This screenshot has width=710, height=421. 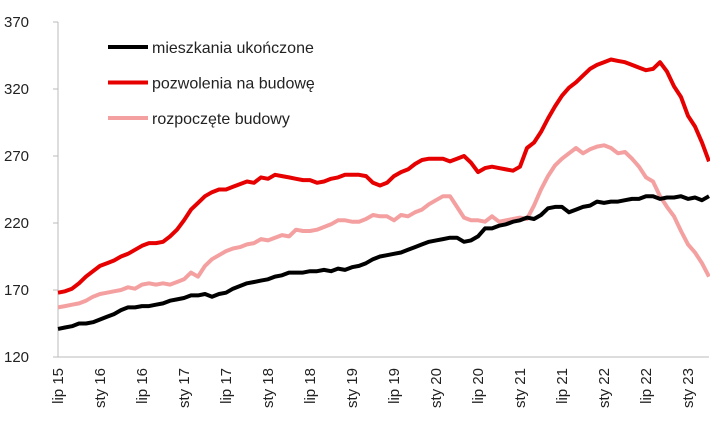 What do you see at coordinates (58, 386) in the screenshot?
I see `x-tick-label: lip 15` at bounding box center [58, 386].